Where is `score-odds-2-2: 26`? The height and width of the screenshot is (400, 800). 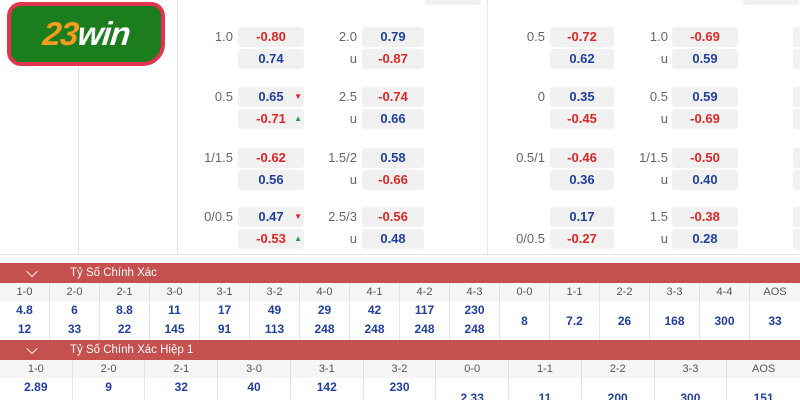
score-odds-2-2: 26 is located at coordinates (625, 320).